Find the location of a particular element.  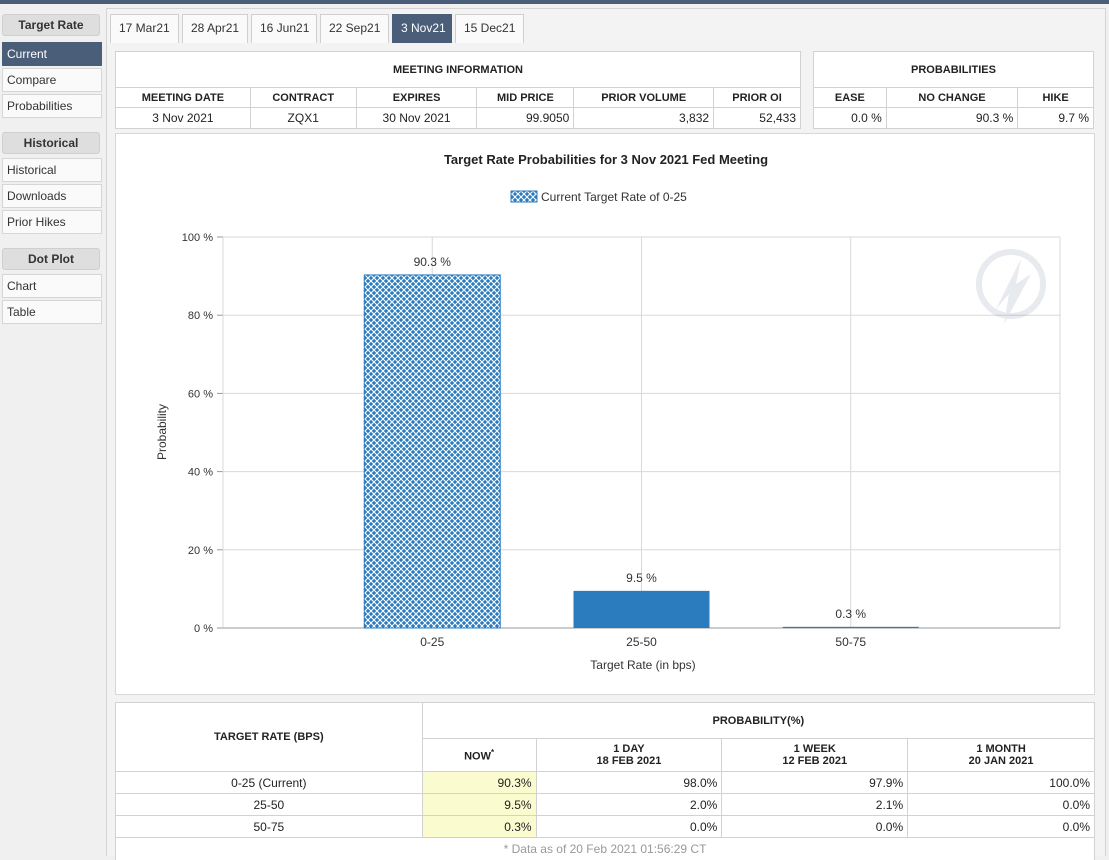

y-tick-label: 20 % is located at coordinates (200, 551).